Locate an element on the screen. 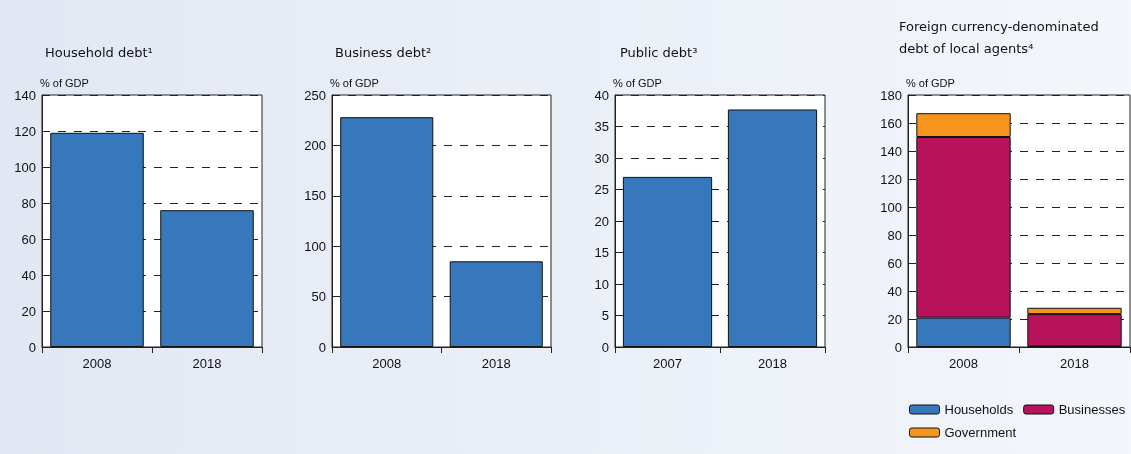 This screenshot has width=1131, height=454. y-tick-label: 250 is located at coordinates (315, 95).